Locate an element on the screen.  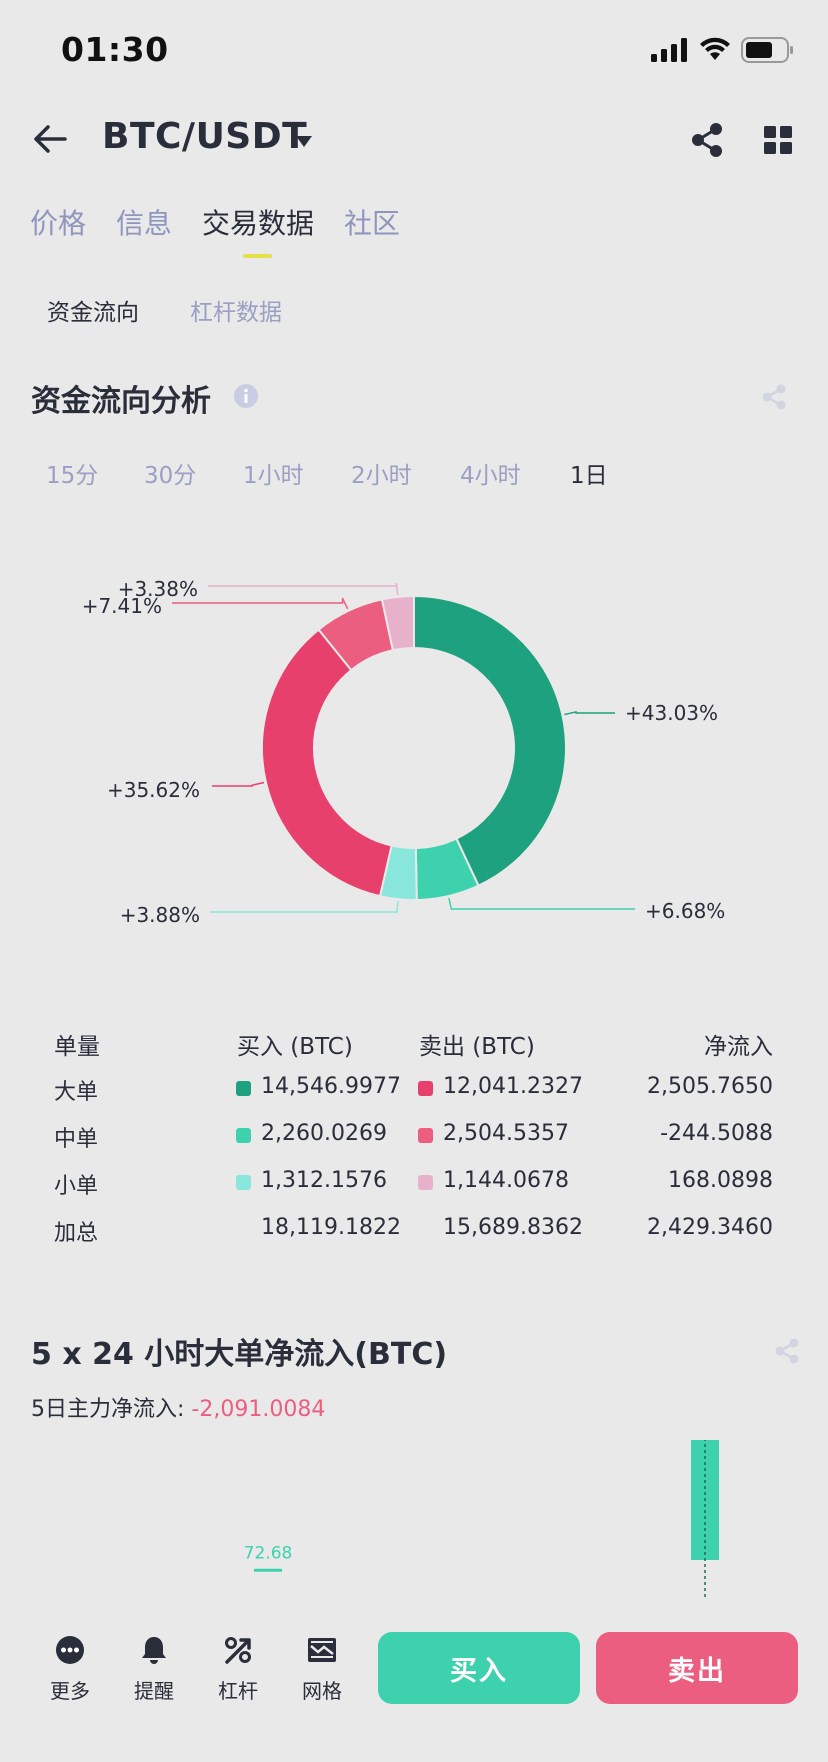
table-cell-buy: 14,546.9977 is located at coordinates (331, 1086).